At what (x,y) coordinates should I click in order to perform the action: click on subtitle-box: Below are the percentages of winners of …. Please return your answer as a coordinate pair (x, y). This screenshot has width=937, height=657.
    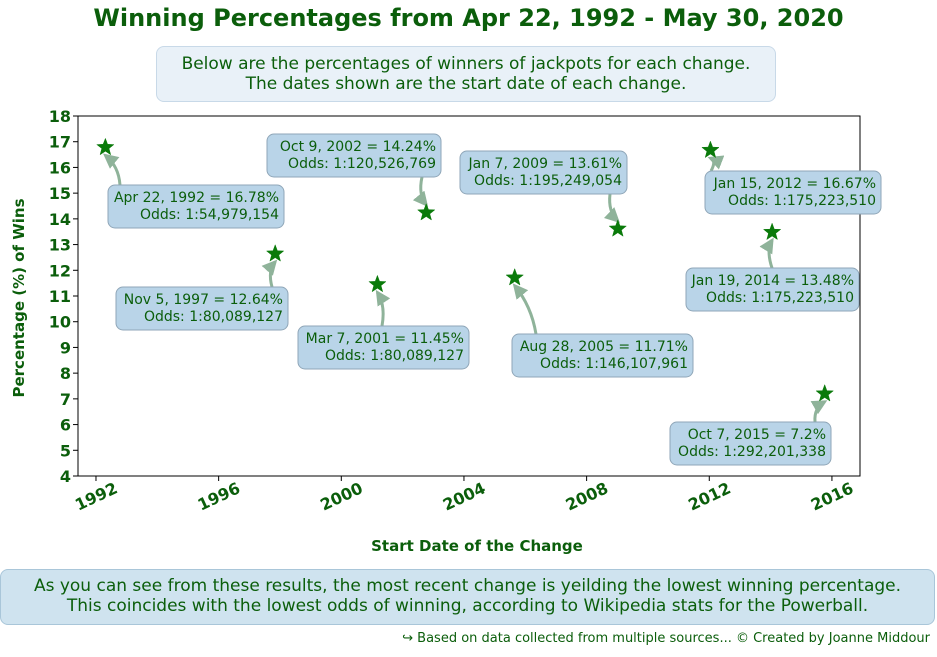
    Looking at the image, I should click on (466, 74).